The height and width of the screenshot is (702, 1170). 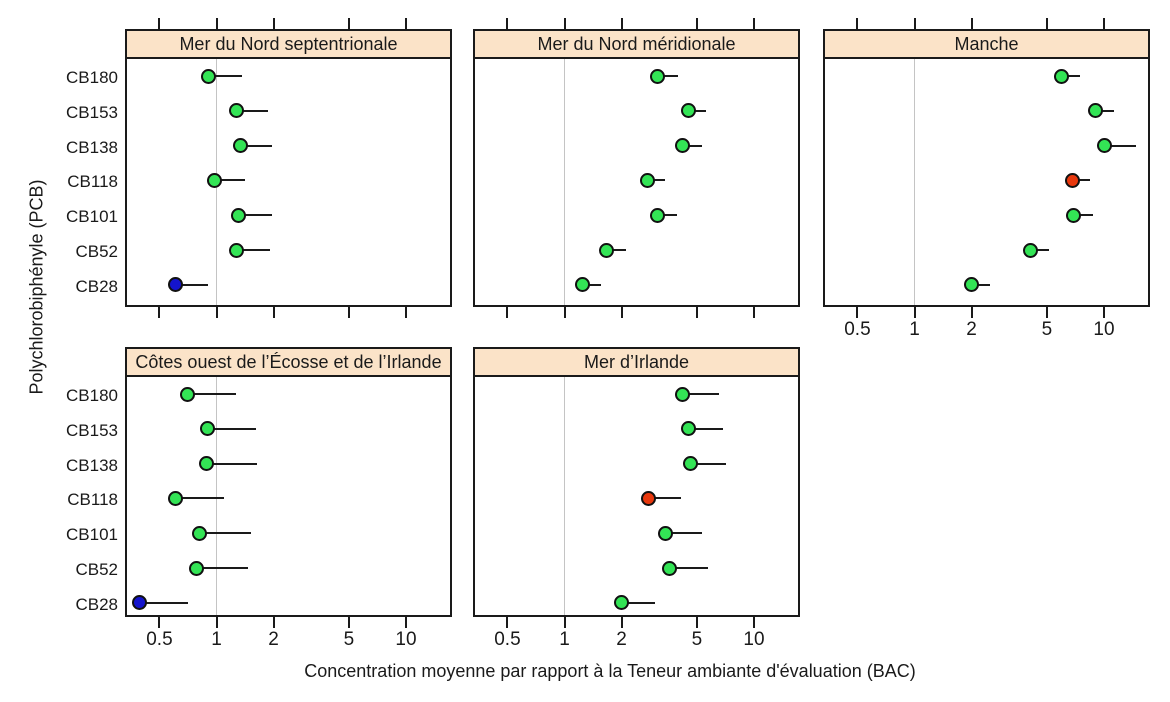 What do you see at coordinates (92, 217) in the screenshot?
I see `y-tick-label: CB101` at bounding box center [92, 217].